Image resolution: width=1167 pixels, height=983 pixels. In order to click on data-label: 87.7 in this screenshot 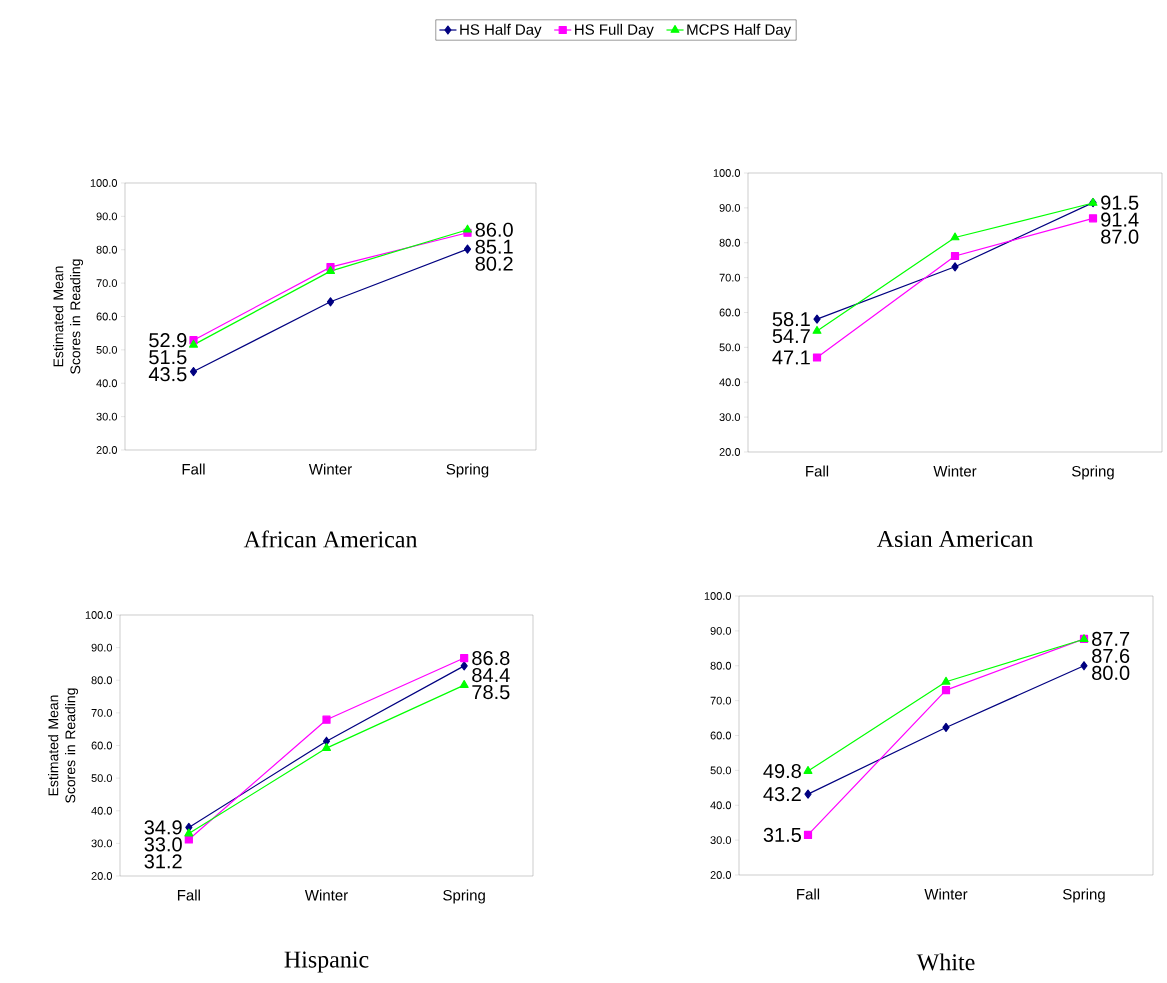, I will do `click(1111, 638)`.